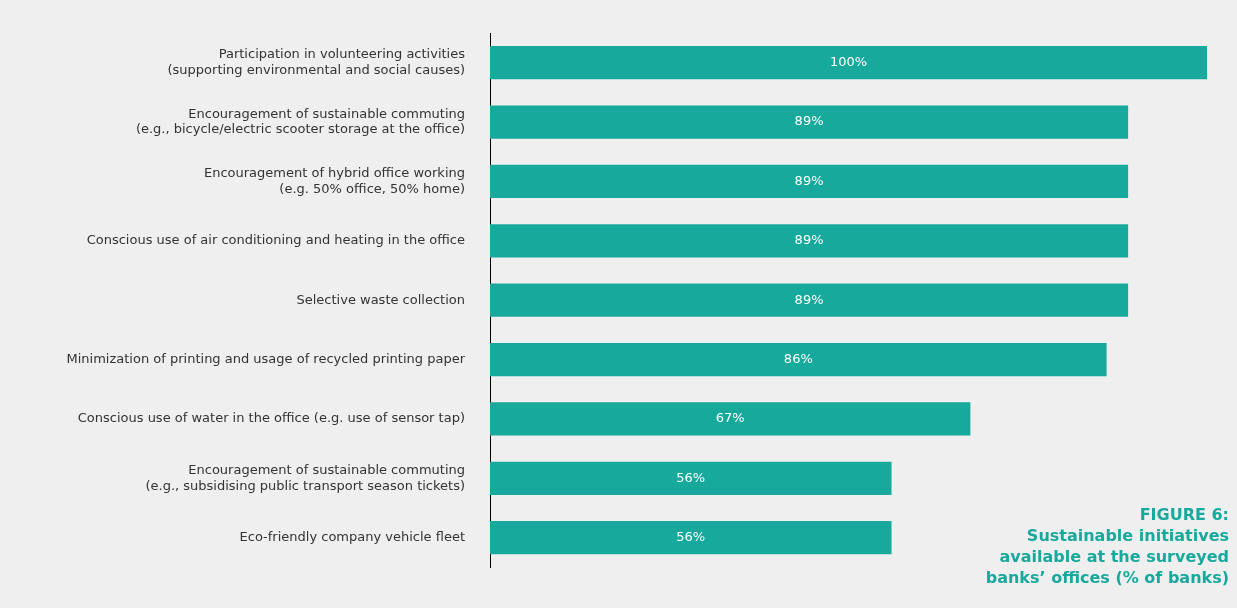  I want to click on y-tick-label: Participation in volunteering activities (supporting environmental and social causes), so click(316, 61).